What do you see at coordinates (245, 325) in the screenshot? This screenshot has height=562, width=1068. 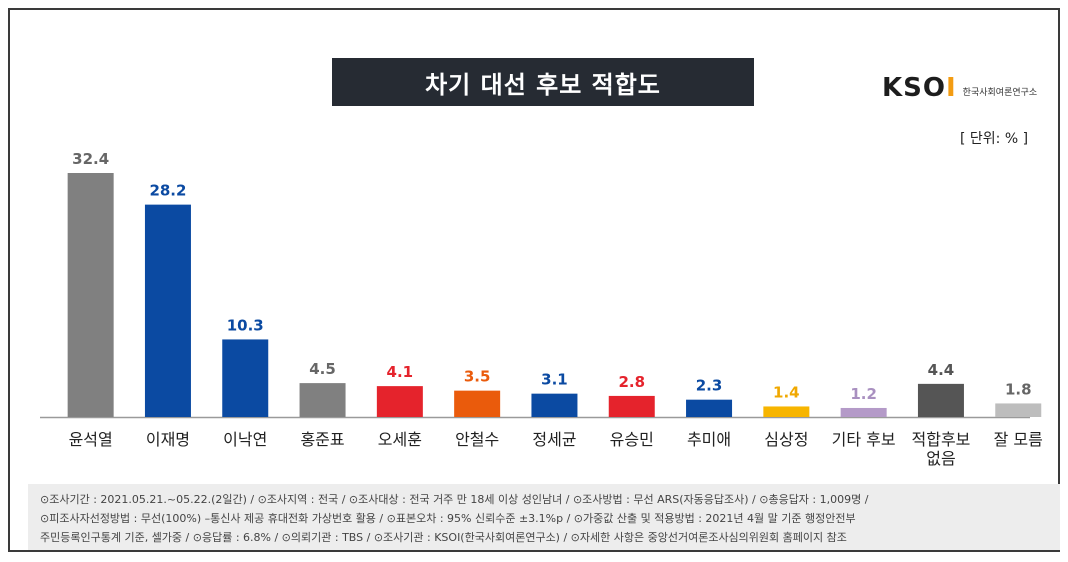 I see `data-label: 10.3` at bounding box center [245, 325].